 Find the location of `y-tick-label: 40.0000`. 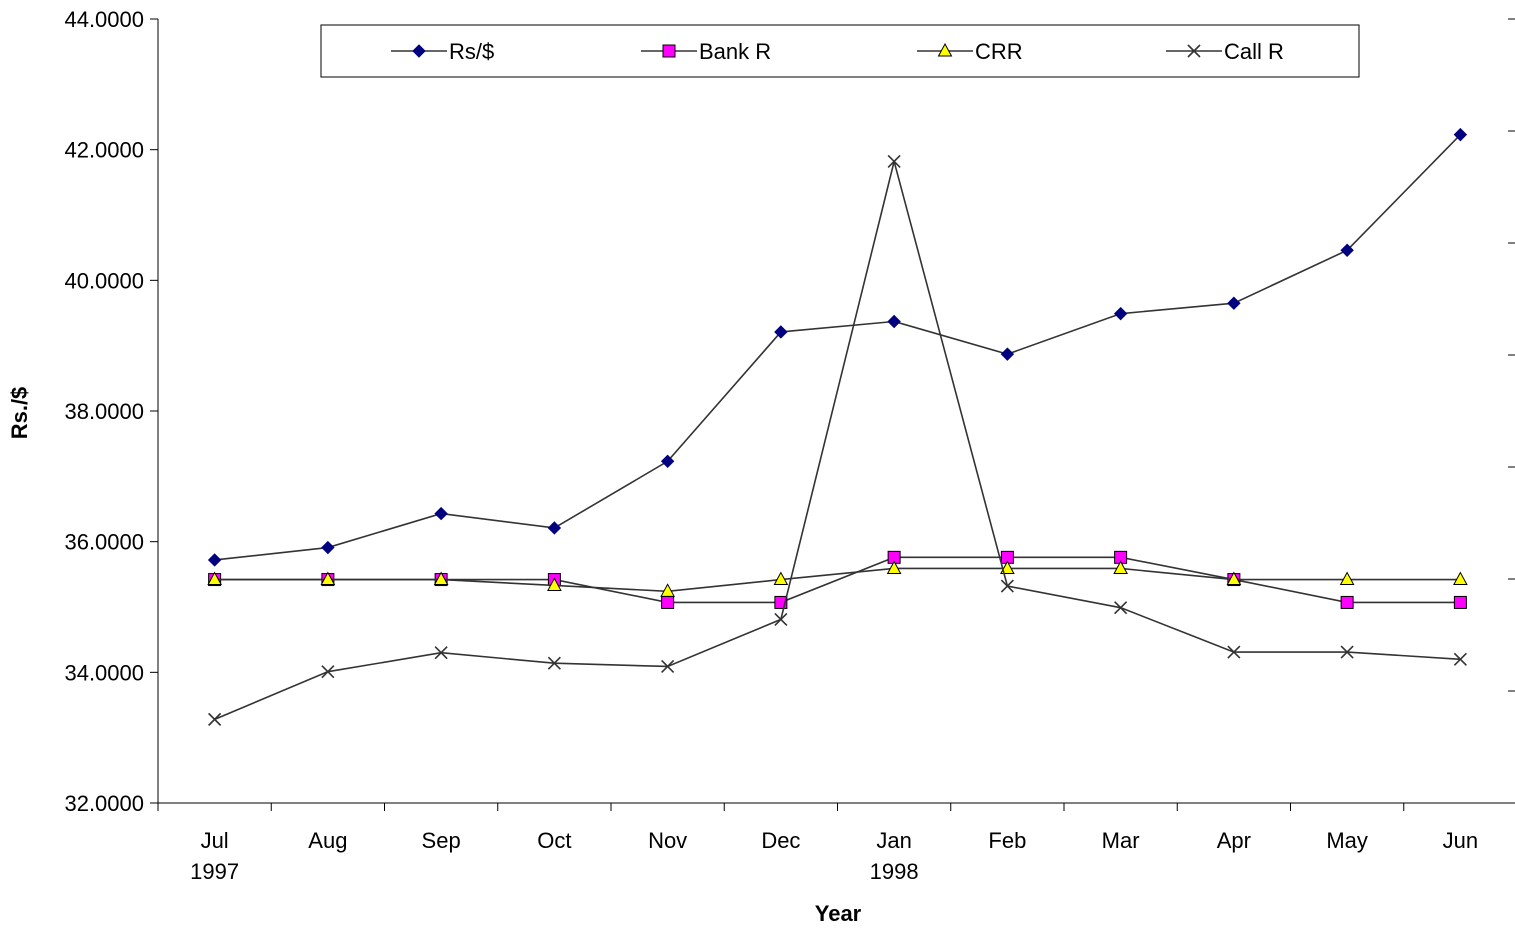

y-tick-label: 40.0000 is located at coordinates (104, 280).